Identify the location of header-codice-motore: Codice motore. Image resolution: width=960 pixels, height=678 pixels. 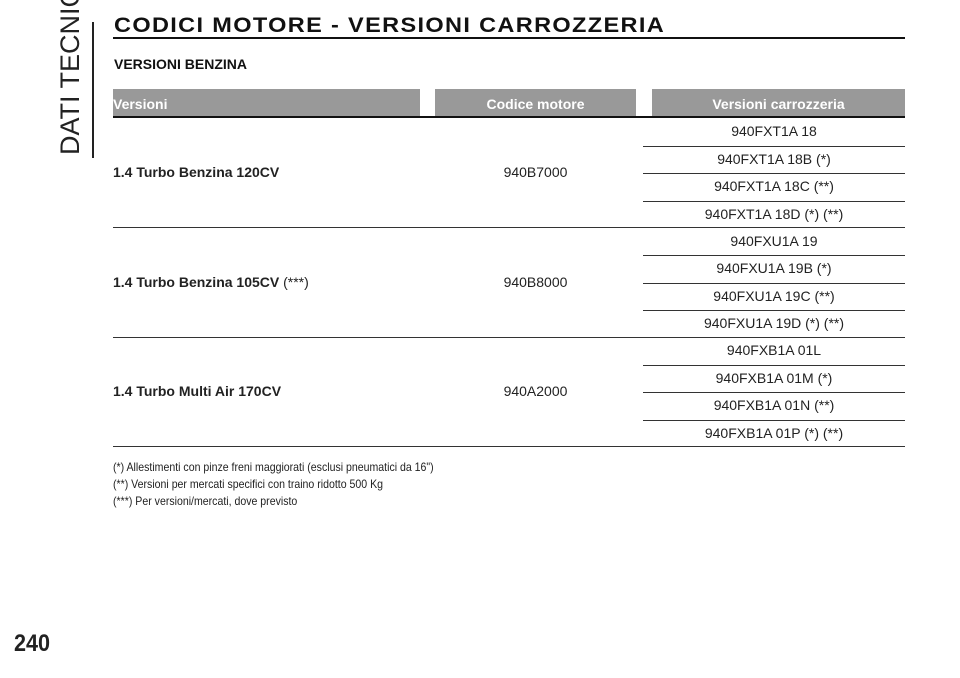
(535, 103).